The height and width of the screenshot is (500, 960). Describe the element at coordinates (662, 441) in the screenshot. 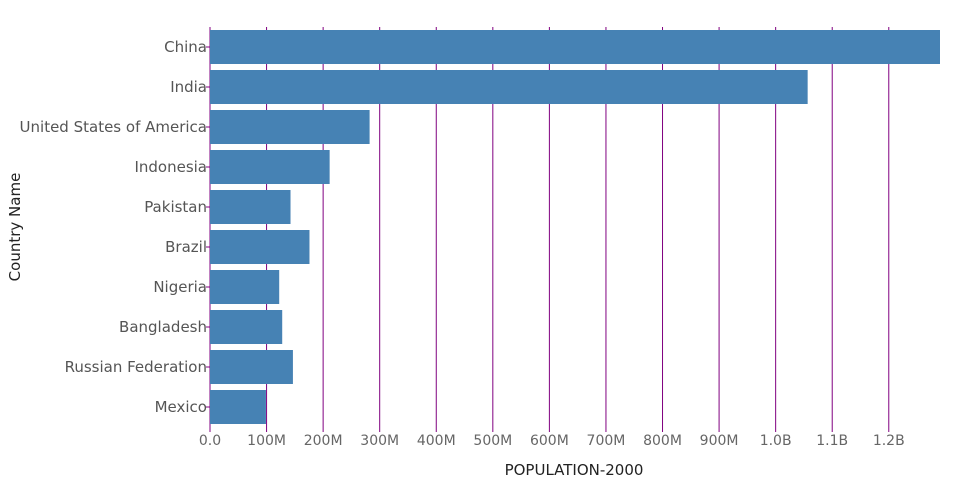

I see `x-tick-label: 800M` at that location.